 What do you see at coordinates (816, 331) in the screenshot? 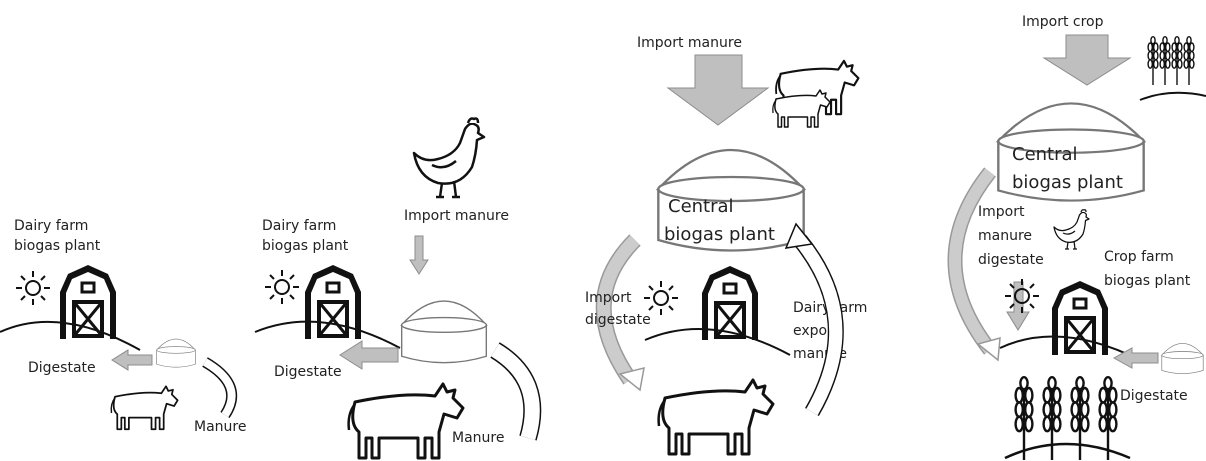
I see `label: export` at bounding box center [816, 331].